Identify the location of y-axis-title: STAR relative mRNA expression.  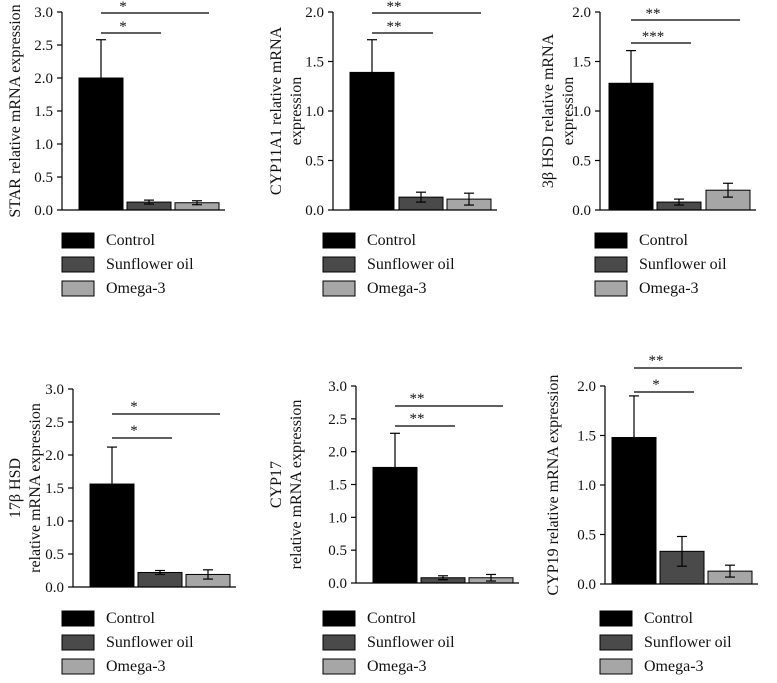
(15, 110).